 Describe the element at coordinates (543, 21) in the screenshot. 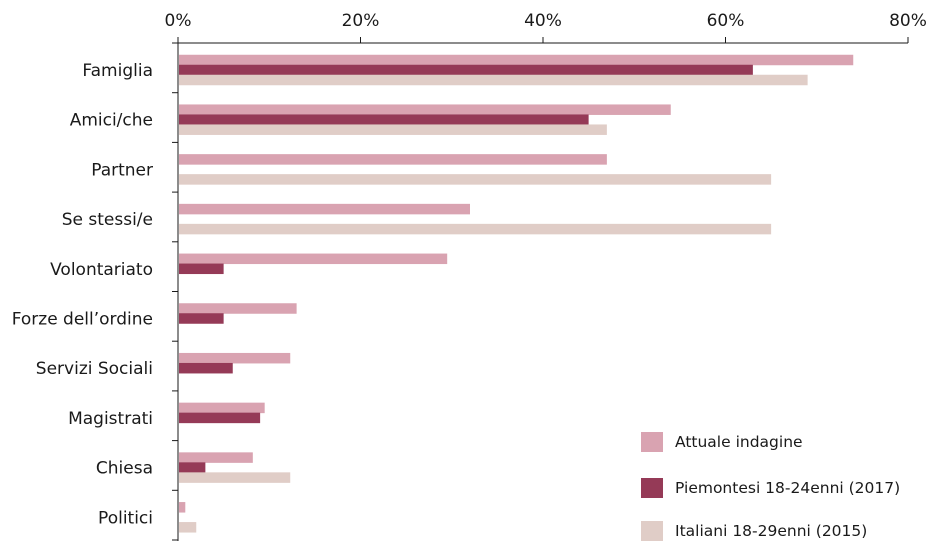

I see `x-tick-label: 40%` at that location.